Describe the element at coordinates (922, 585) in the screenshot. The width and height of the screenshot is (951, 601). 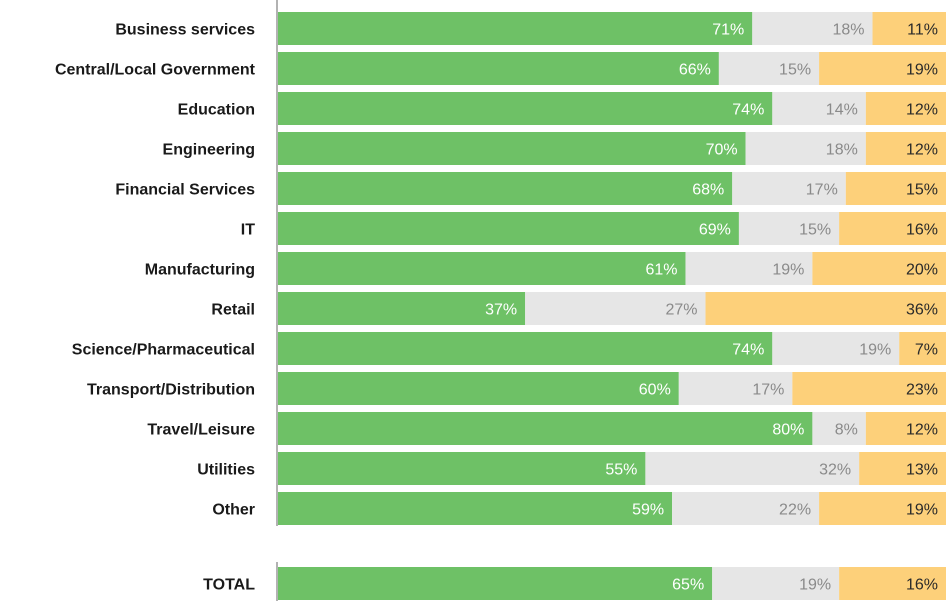
I see `value-label-3-total: 16%` at that location.